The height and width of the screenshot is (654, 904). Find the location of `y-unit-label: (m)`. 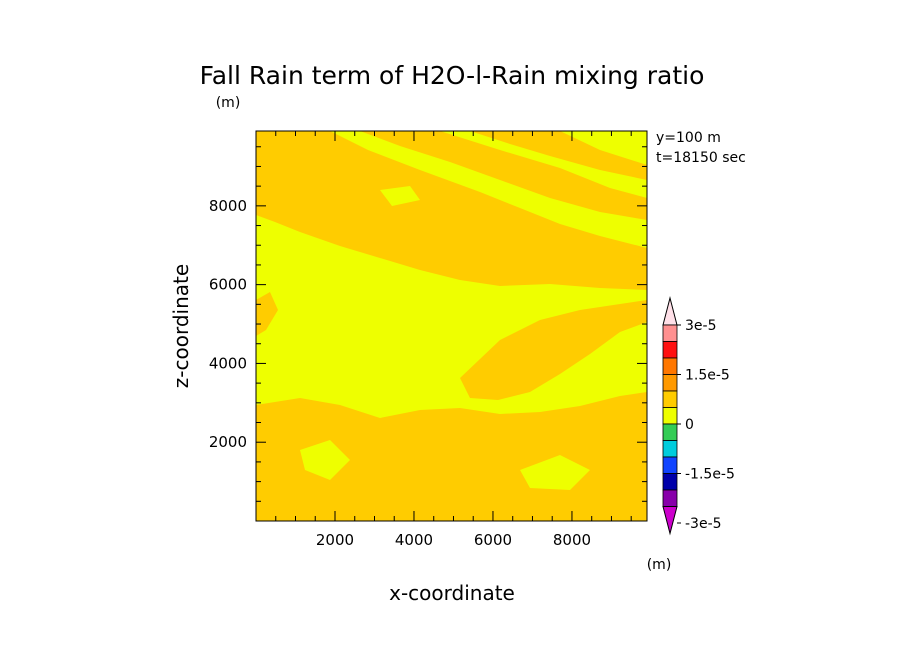

y-unit-label: (m) is located at coordinates (228, 103).